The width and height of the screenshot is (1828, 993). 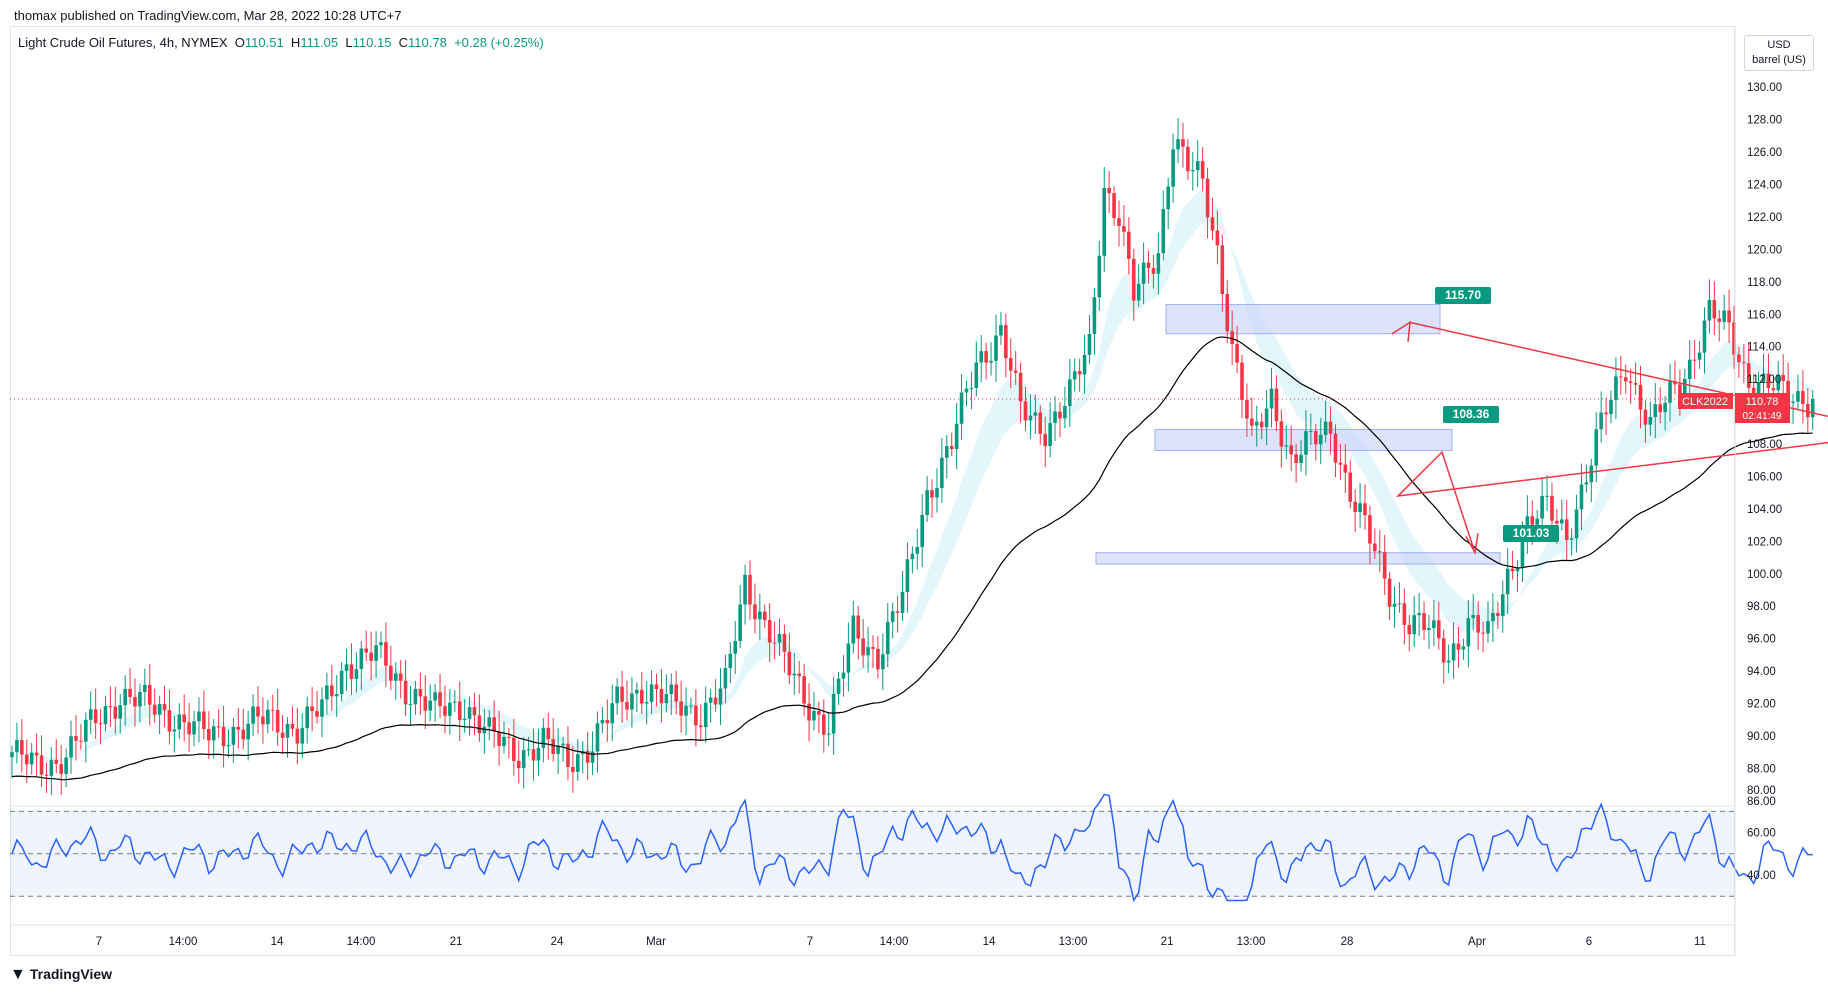 I want to click on price-badge-box, so click(x=1762, y=408).